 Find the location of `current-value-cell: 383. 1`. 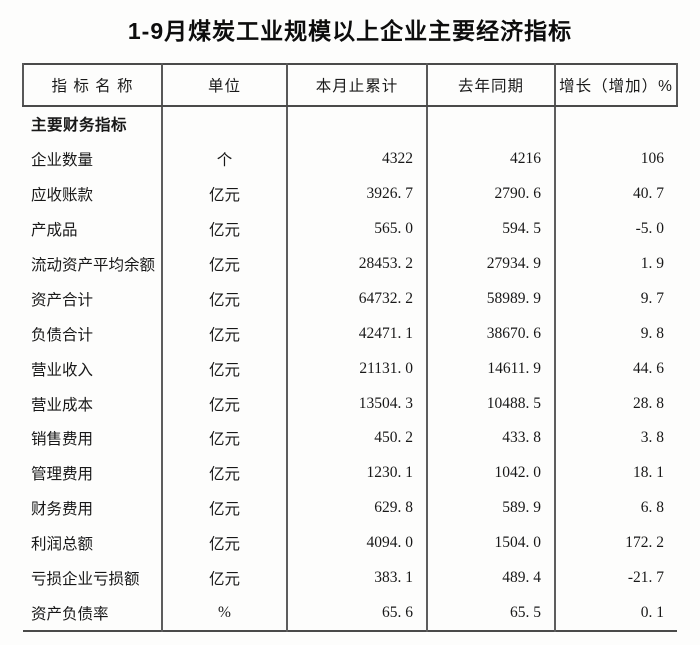

current-value-cell: 383. 1 is located at coordinates (356, 578).